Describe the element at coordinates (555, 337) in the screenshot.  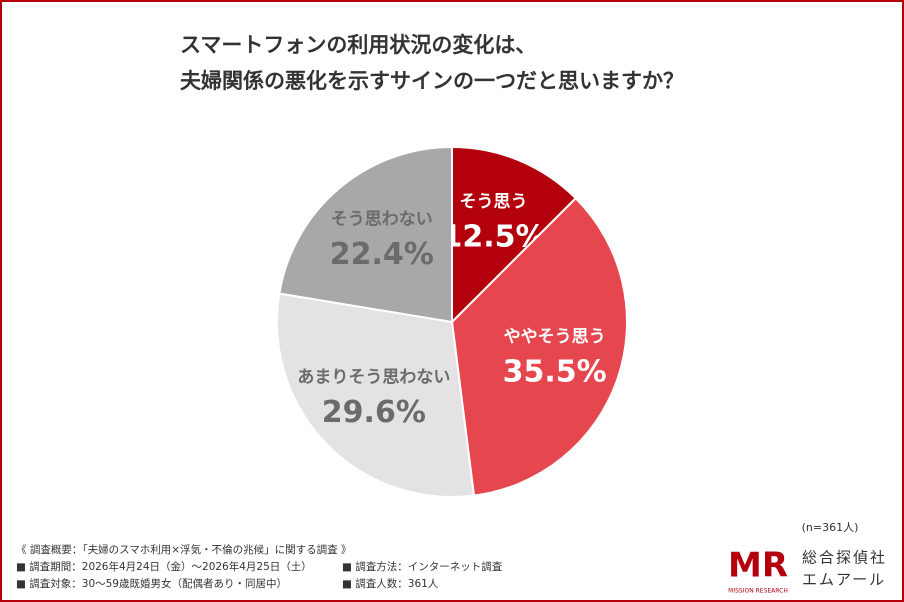
I see `slice-label: ややそう思う` at that location.